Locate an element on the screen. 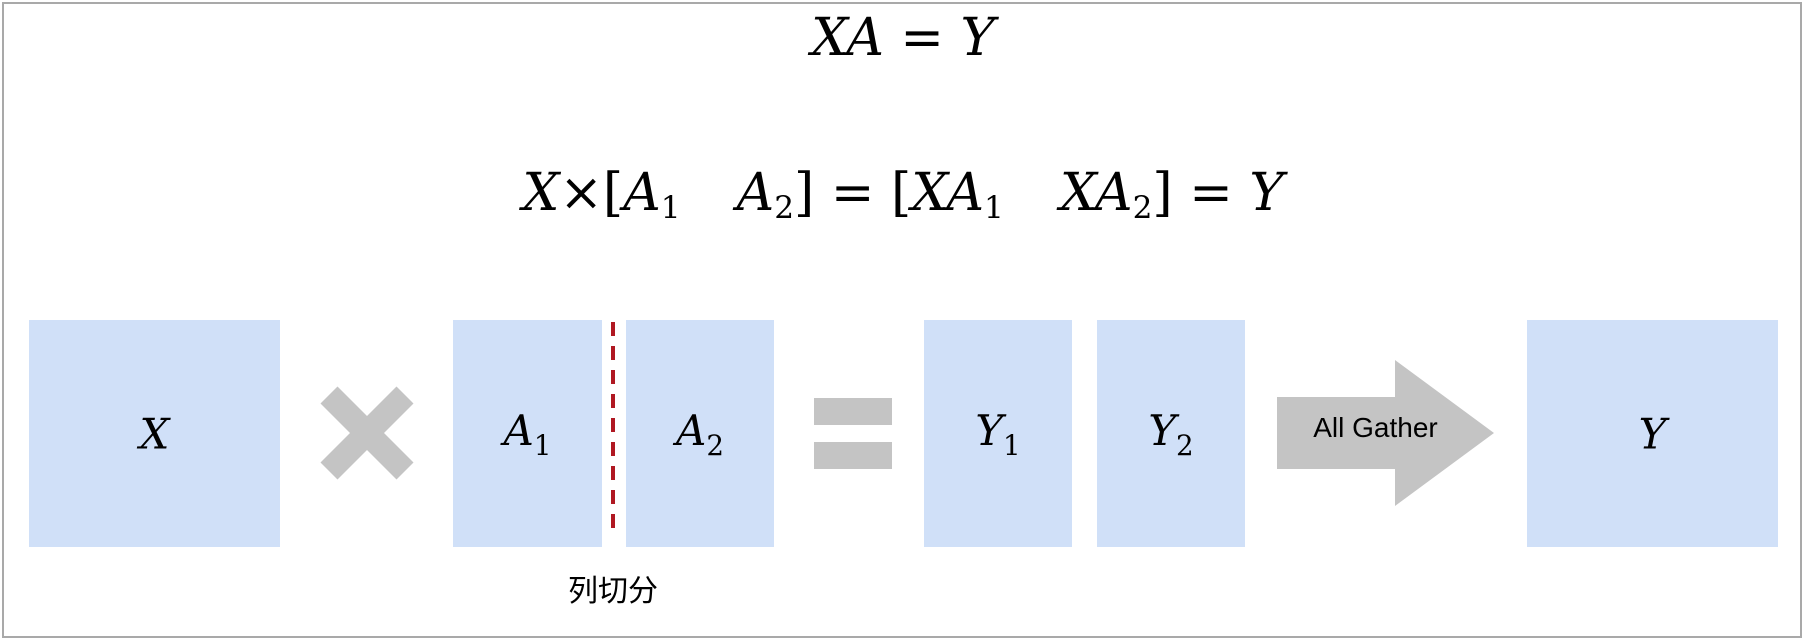 The height and width of the screenshot is (642, 1806). matrix-a1-block: A1 is located at coordinates (527, 433).